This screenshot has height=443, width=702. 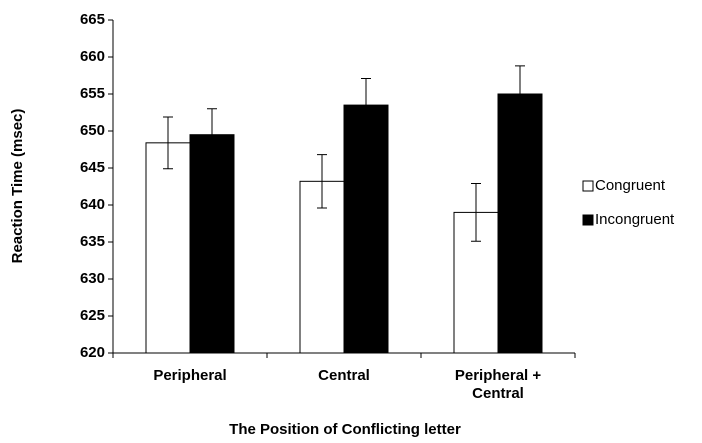 I want to click on y-tick-label: 640, so click(x=92, y=204).